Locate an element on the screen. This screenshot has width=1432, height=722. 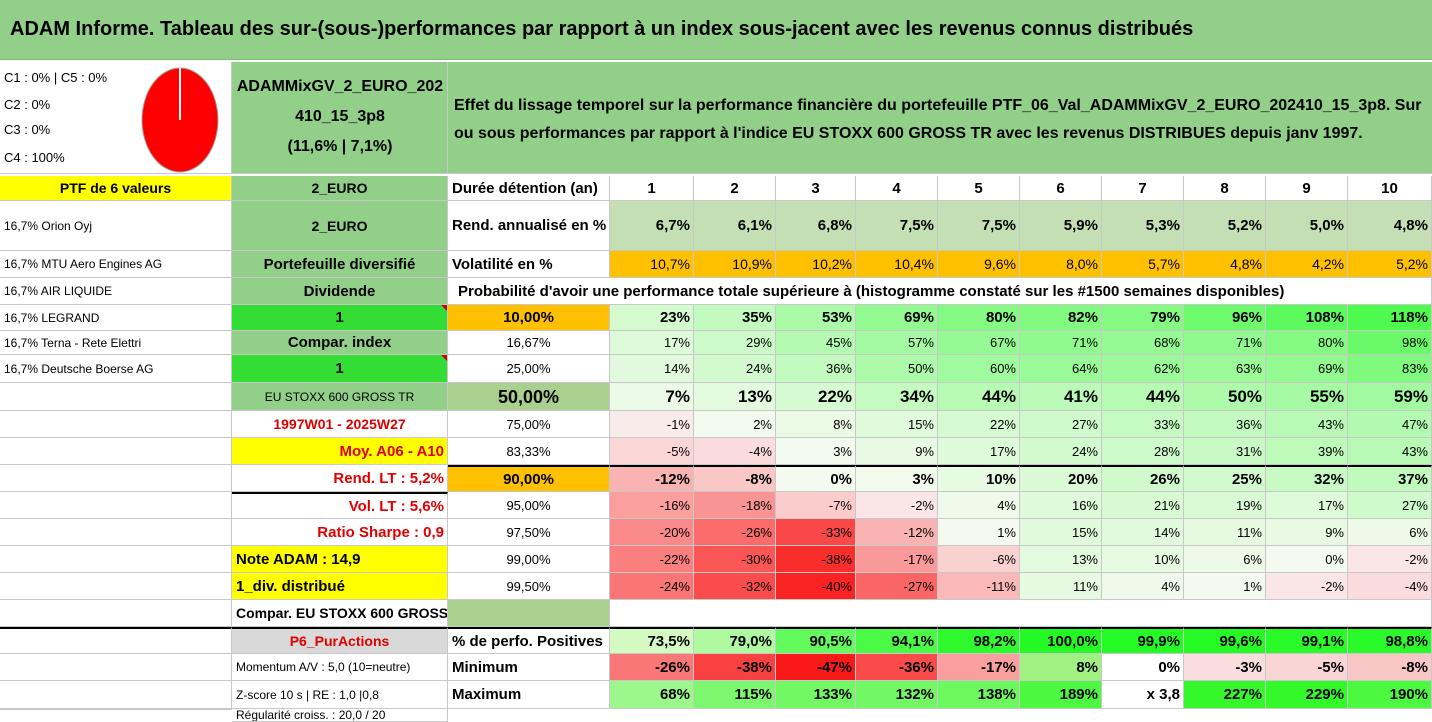
probability-value: -11% is located at coordinates (979, 586).